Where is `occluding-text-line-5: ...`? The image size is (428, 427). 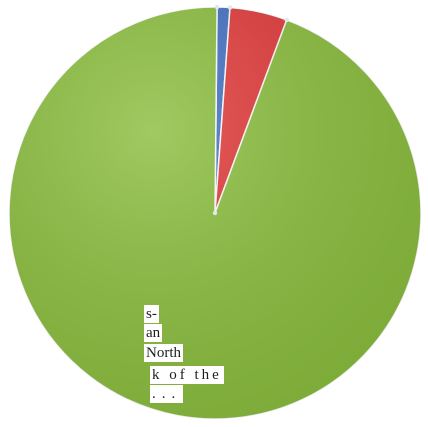 occluding-text-line-5: ... is located at coordinates (167, 394).